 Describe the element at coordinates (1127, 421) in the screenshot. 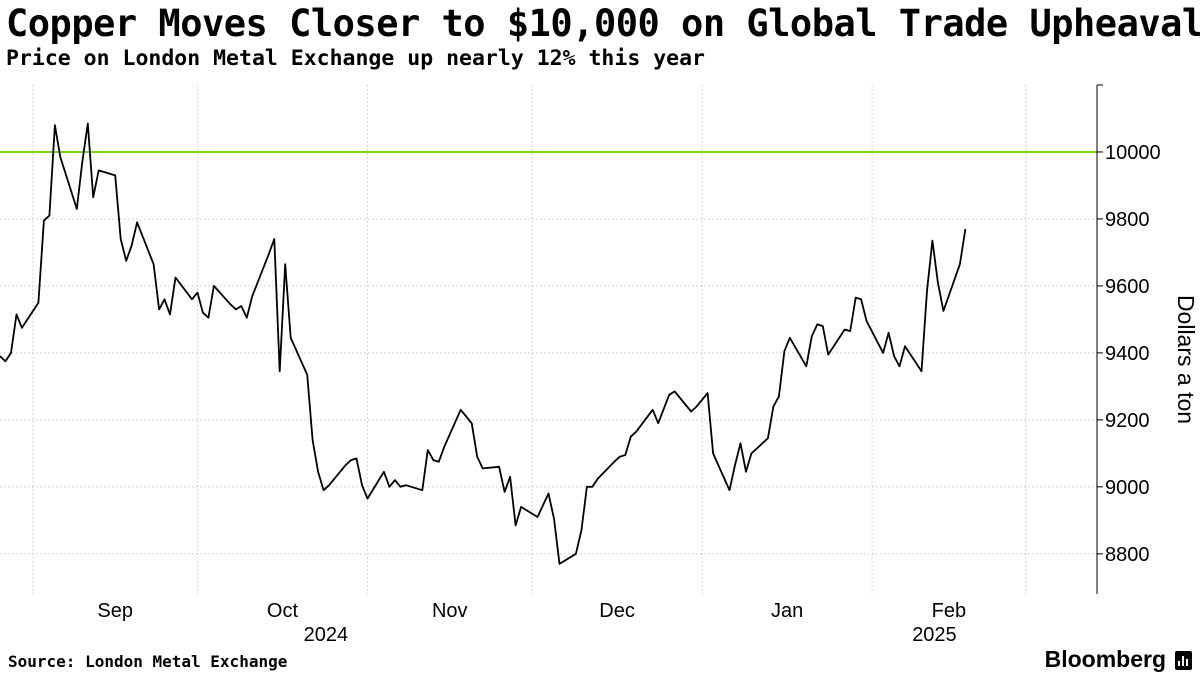

I see `y-tick-label-9200: 9200` at that location.